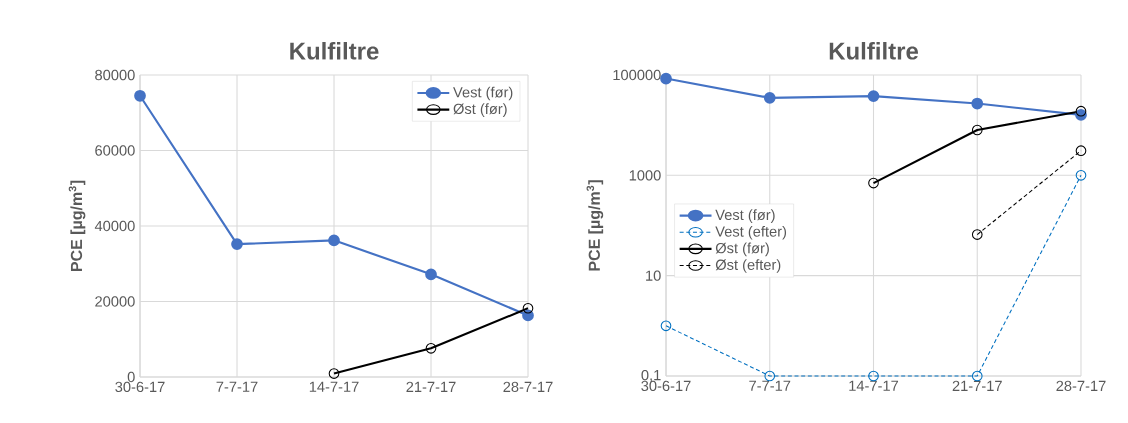 This screenshot has width=1128, height=423. Describe the element at coordinates (653, 275) in the screenshot. I see `y-tick-label: 10` at that location.